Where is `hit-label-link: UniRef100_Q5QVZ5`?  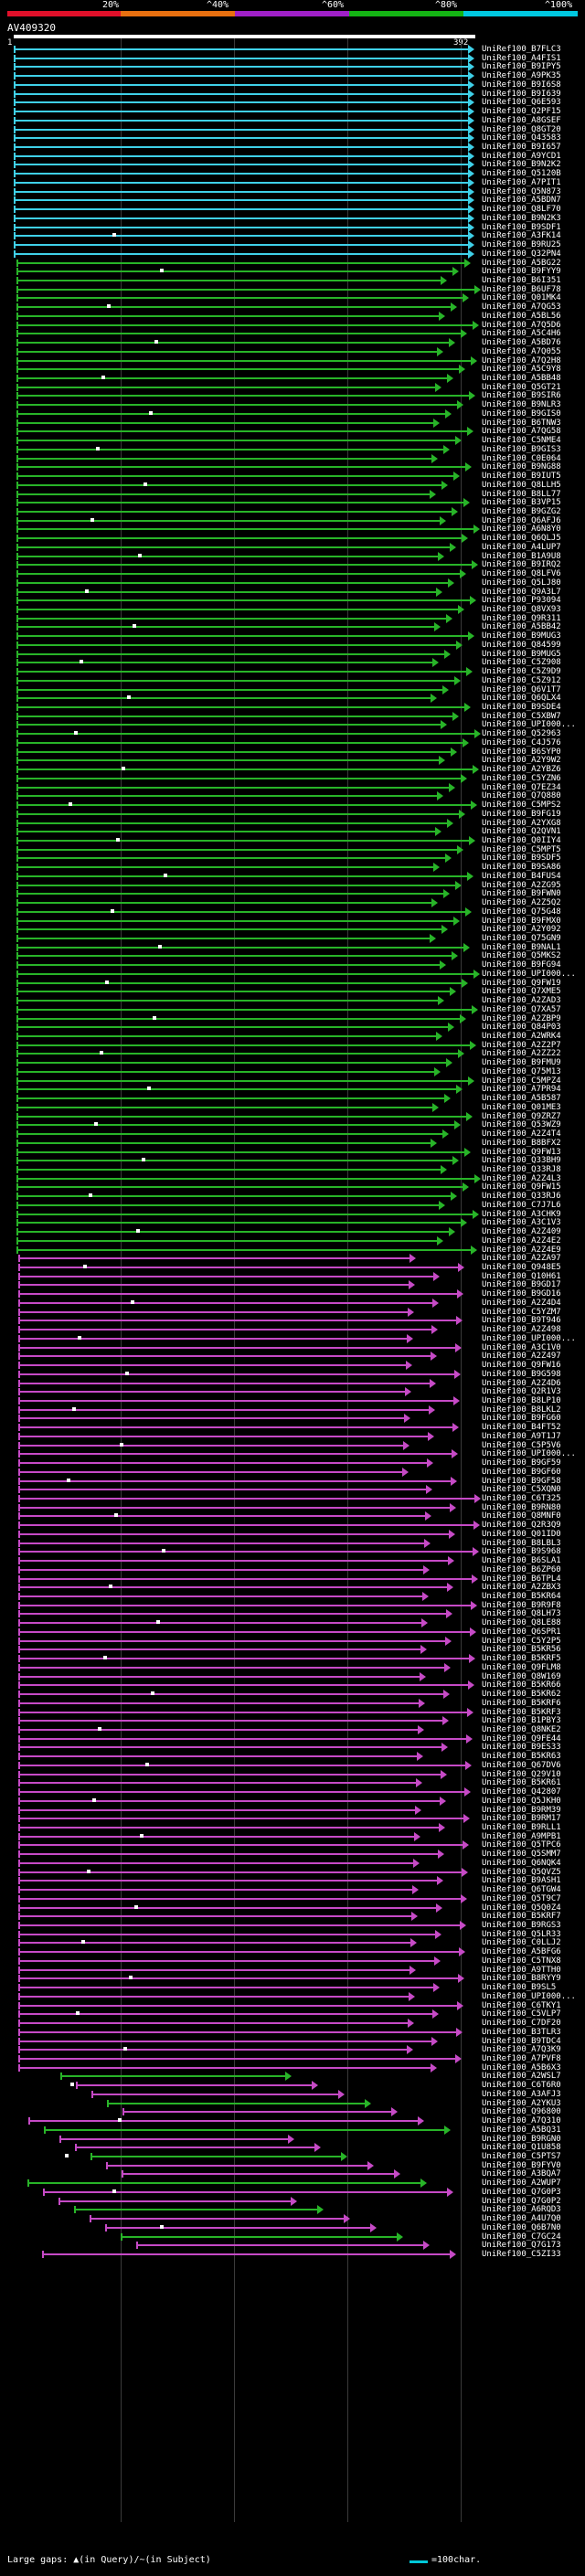 hit-label-link: UniRef100_Q5QVZ5 is located at coordinates (521, 1872).